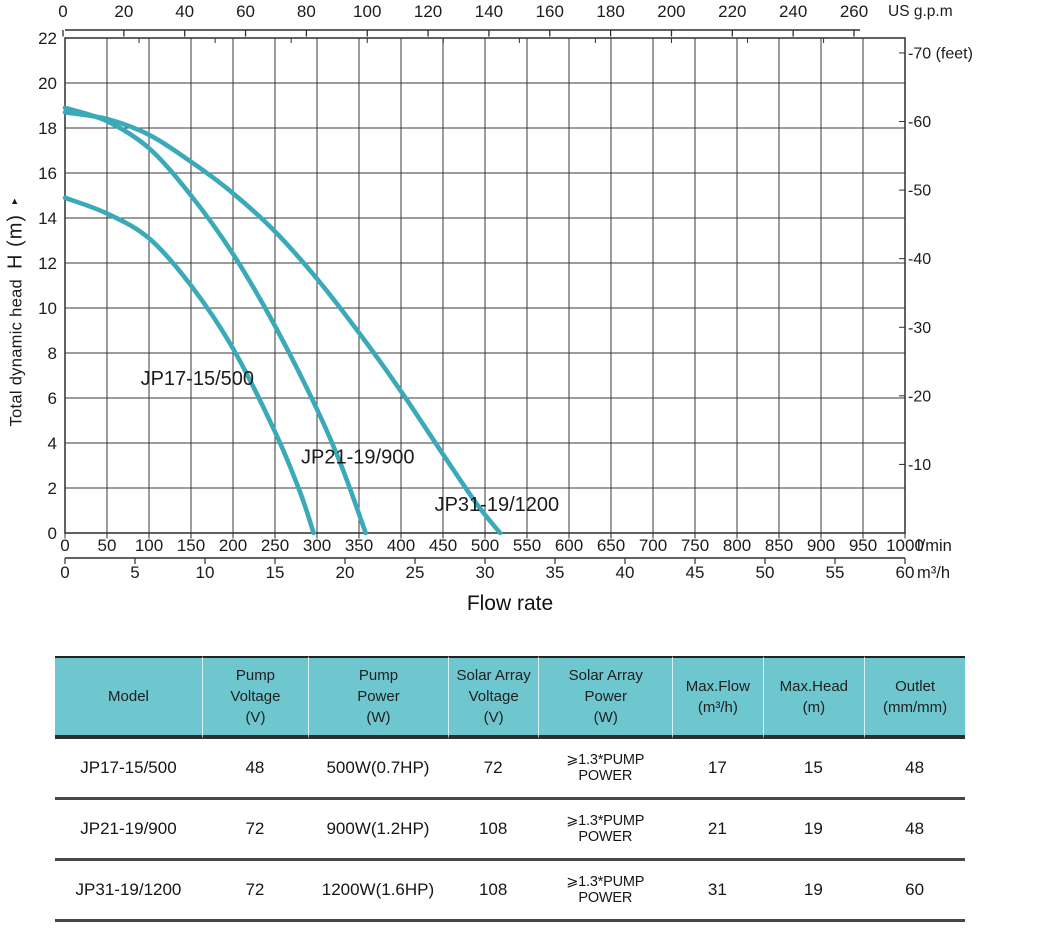 This screenshot has height=951, width=1056. I want to click on bottom-axis-tick-label: 1000, so click(905, 545).